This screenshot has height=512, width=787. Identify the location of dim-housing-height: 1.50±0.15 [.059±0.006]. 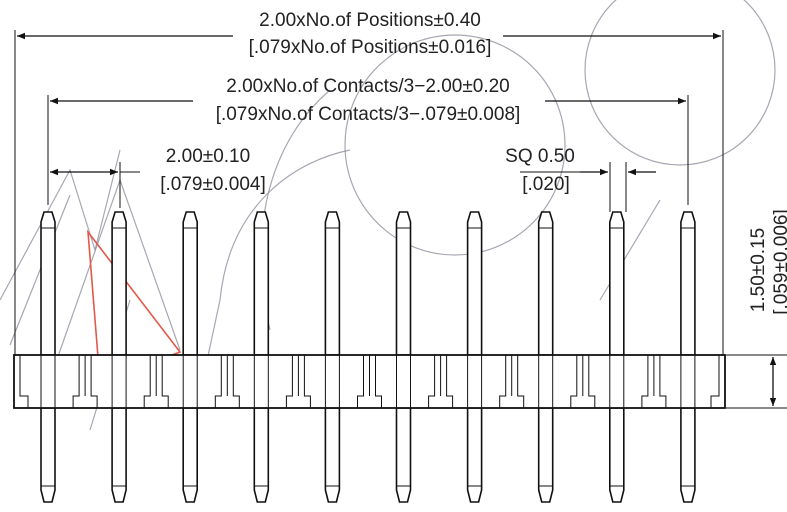
(756, 309).